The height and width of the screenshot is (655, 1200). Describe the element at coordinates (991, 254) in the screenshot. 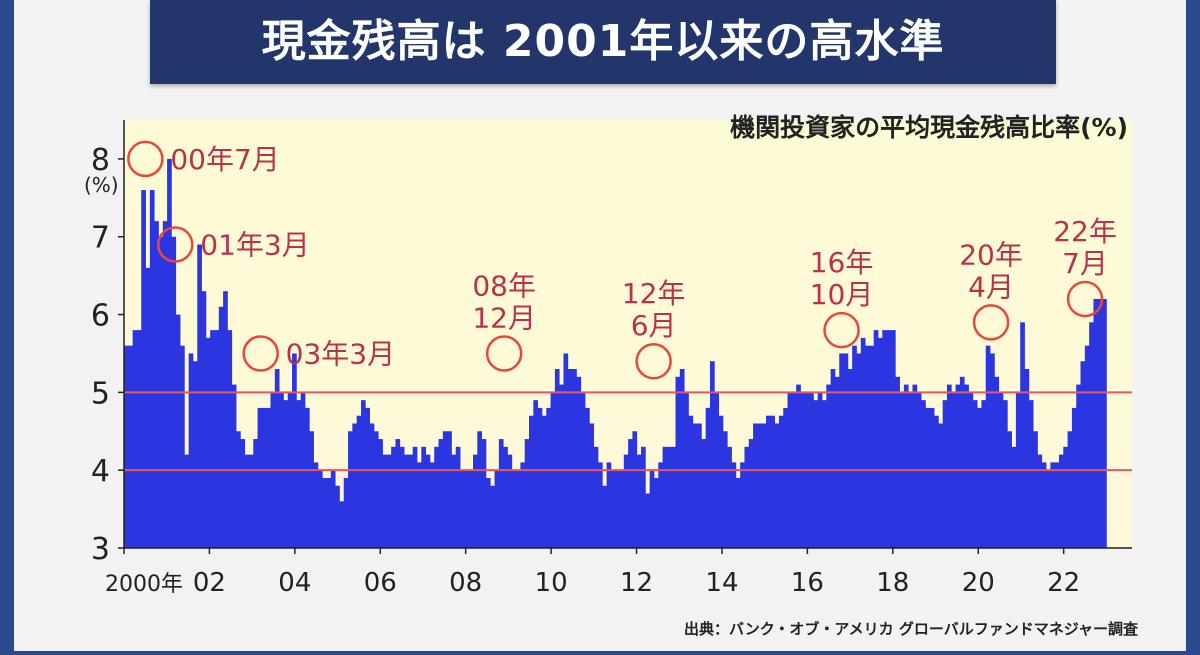

I see `annotation-label: 20年` at that location.